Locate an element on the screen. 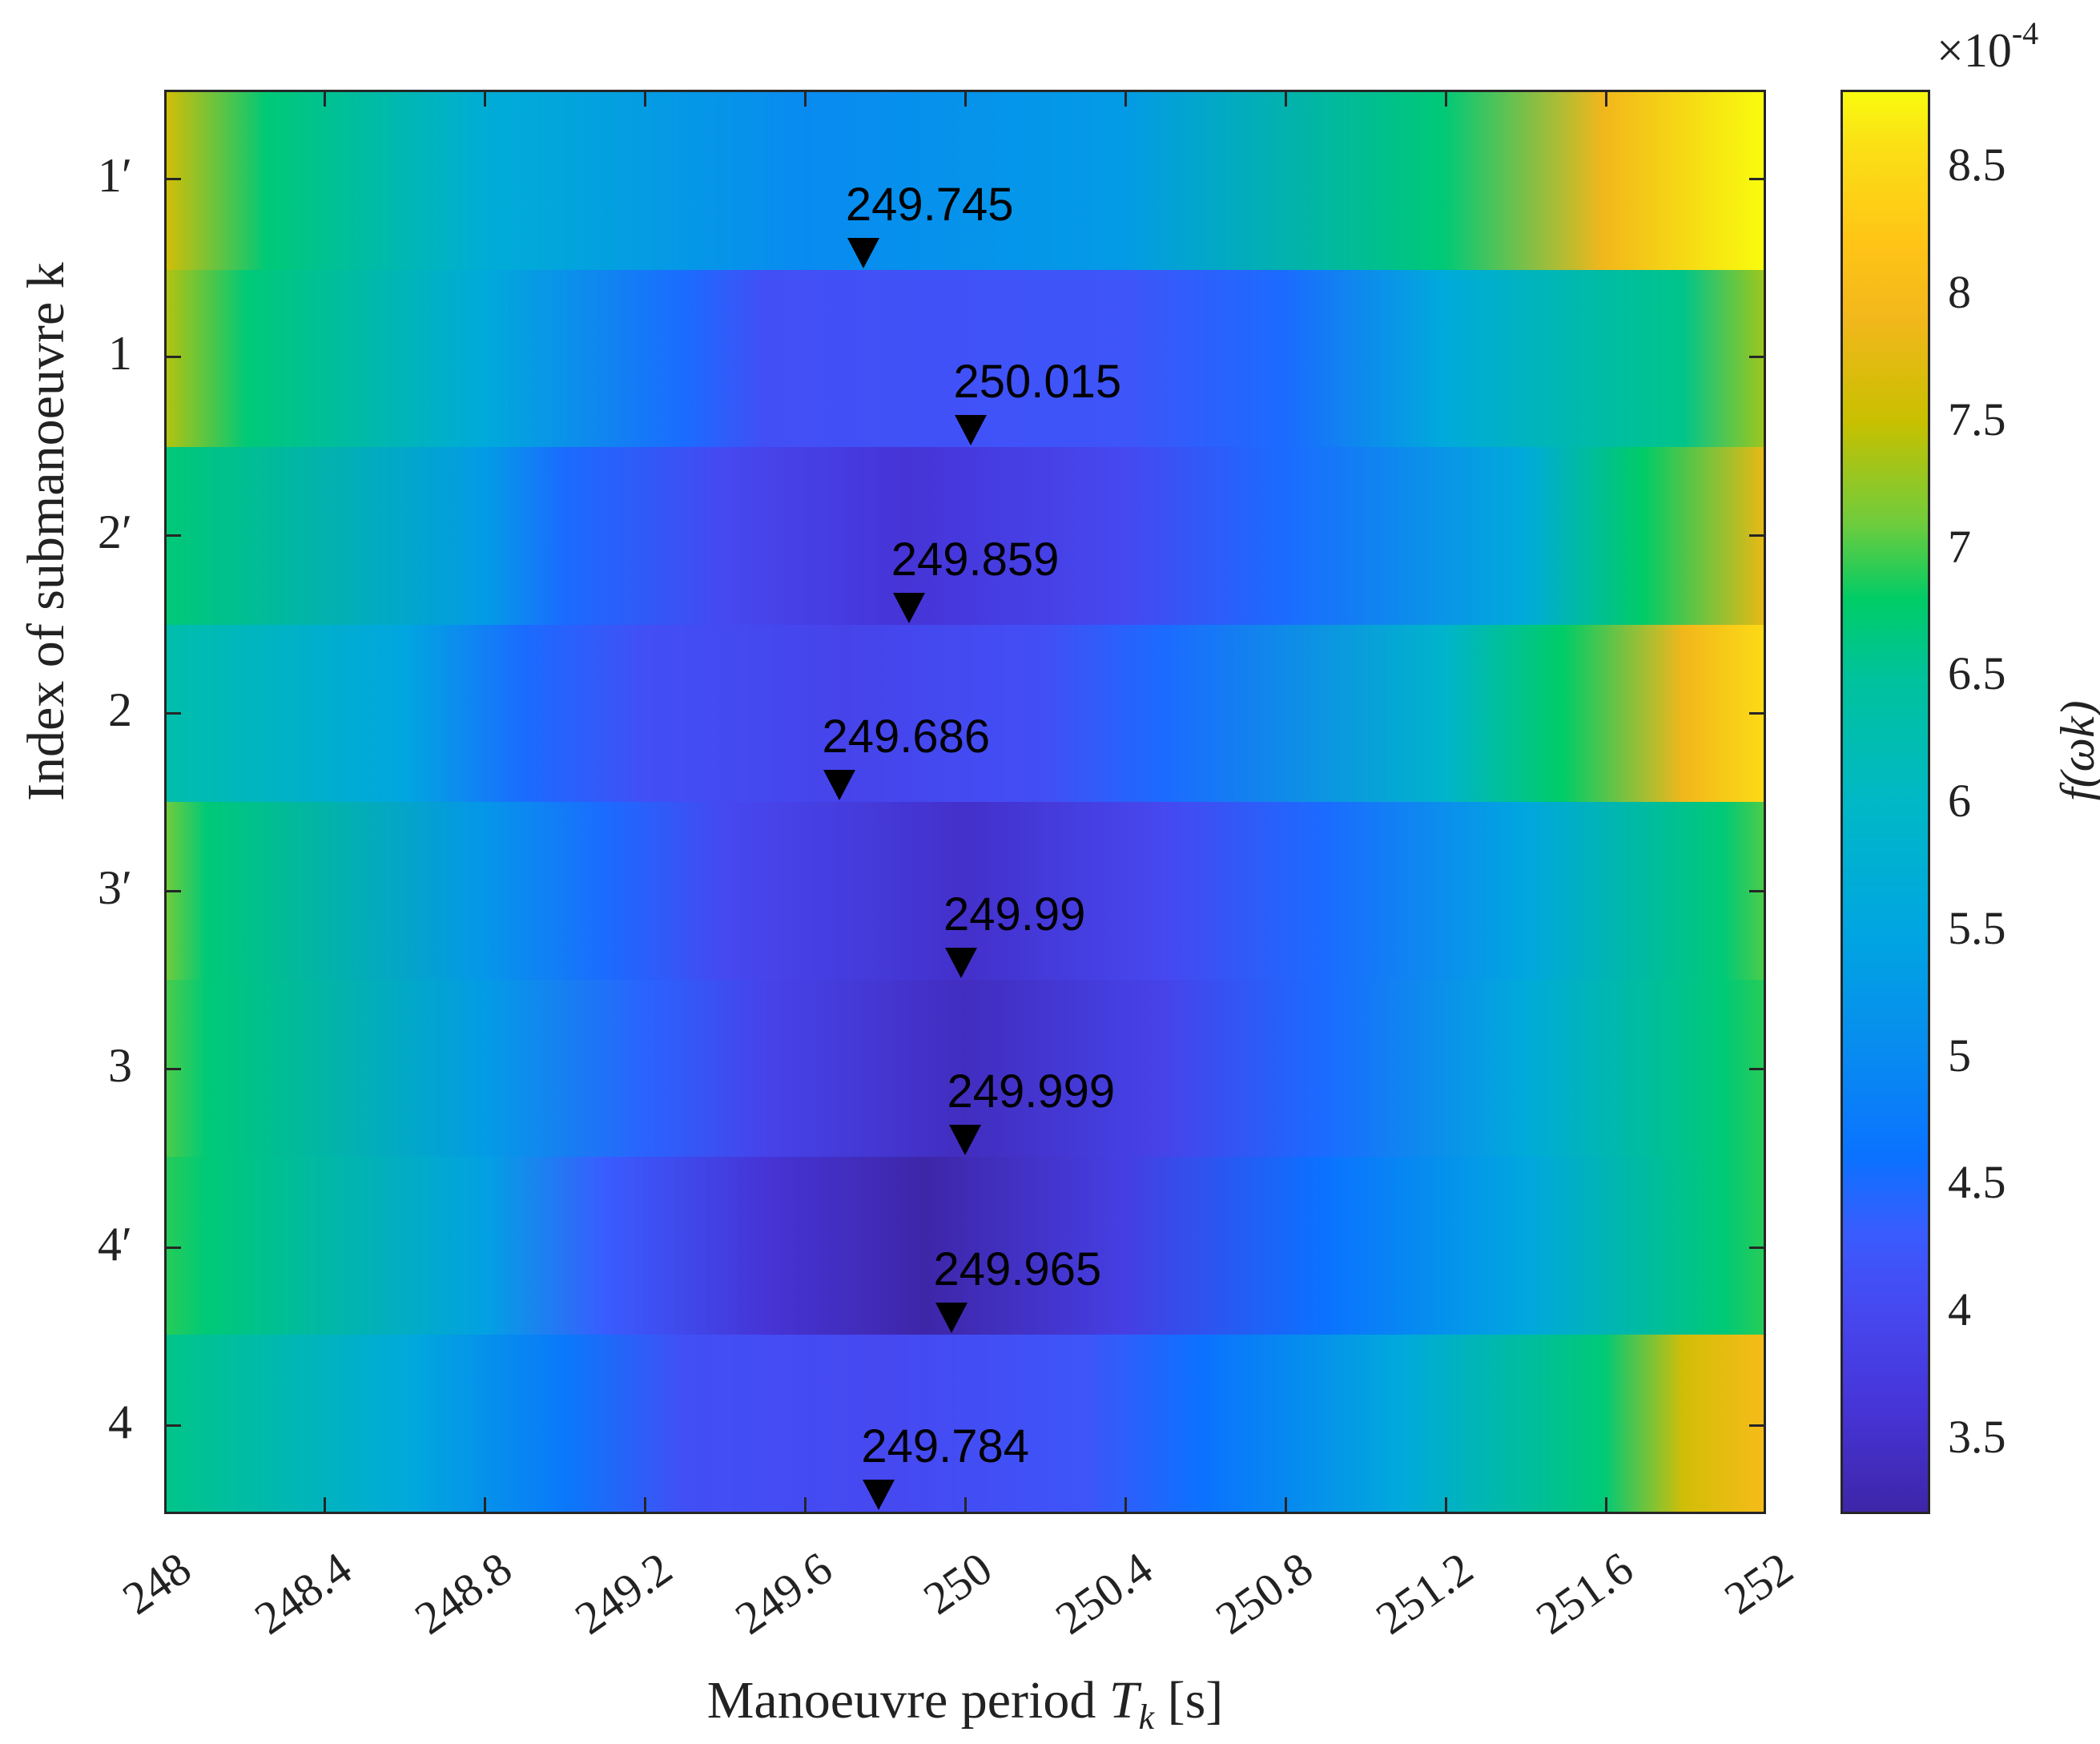 The width and height of the screenshot is (2100, 1744). optimum-label: 249.999 is located at coordinates (1031, 1091).